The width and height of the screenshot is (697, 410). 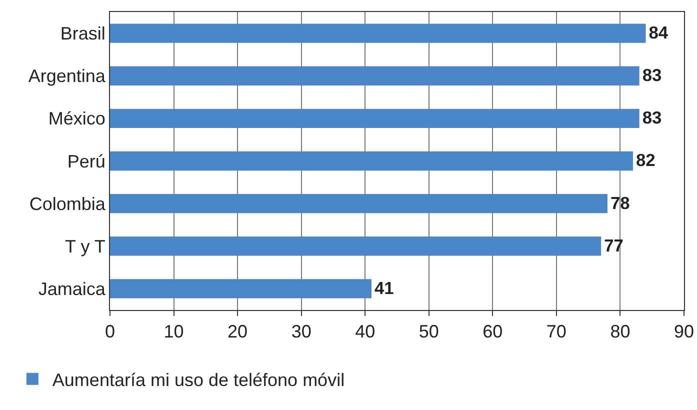 What do you see at coordinates (301, 332) in the screenshot?
I see `x-tick-label: 30` at bounding box center [301, 332].